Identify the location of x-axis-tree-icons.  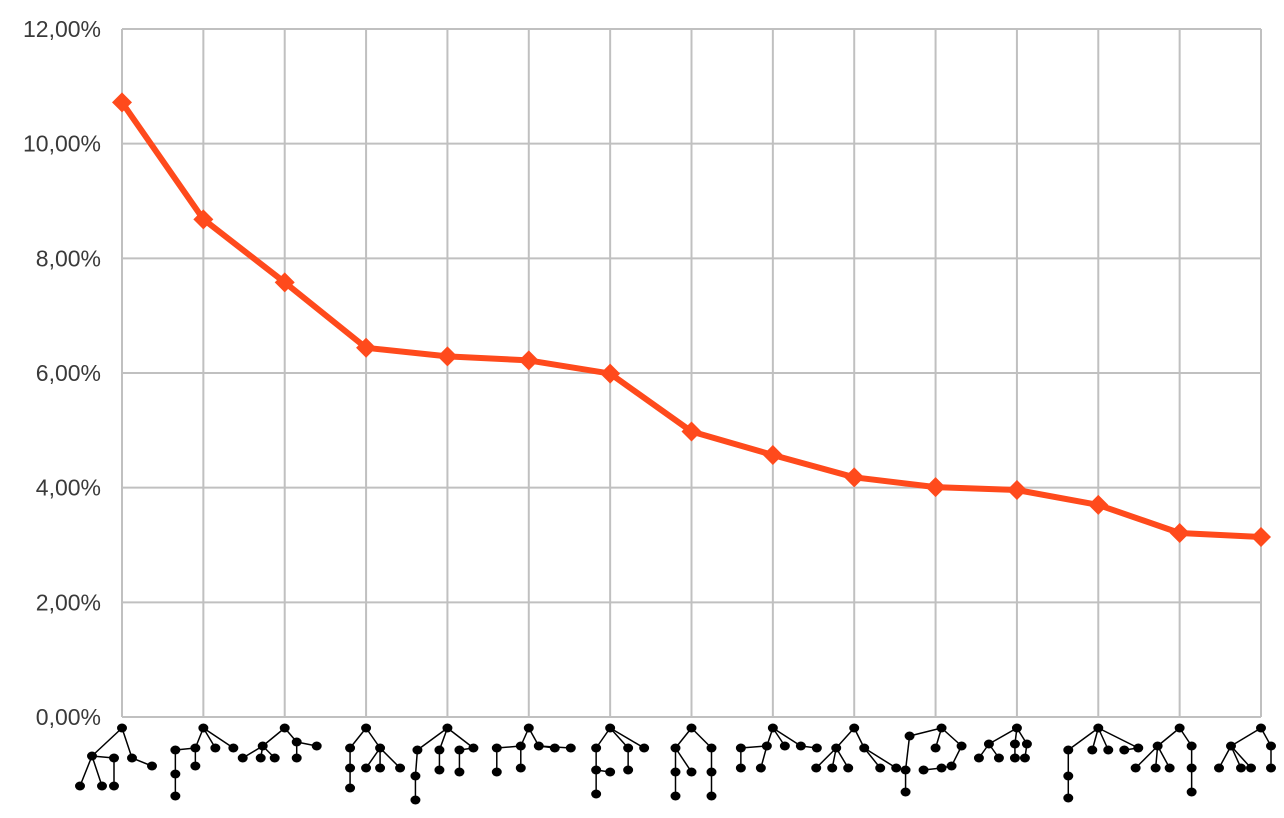
(675, 764).